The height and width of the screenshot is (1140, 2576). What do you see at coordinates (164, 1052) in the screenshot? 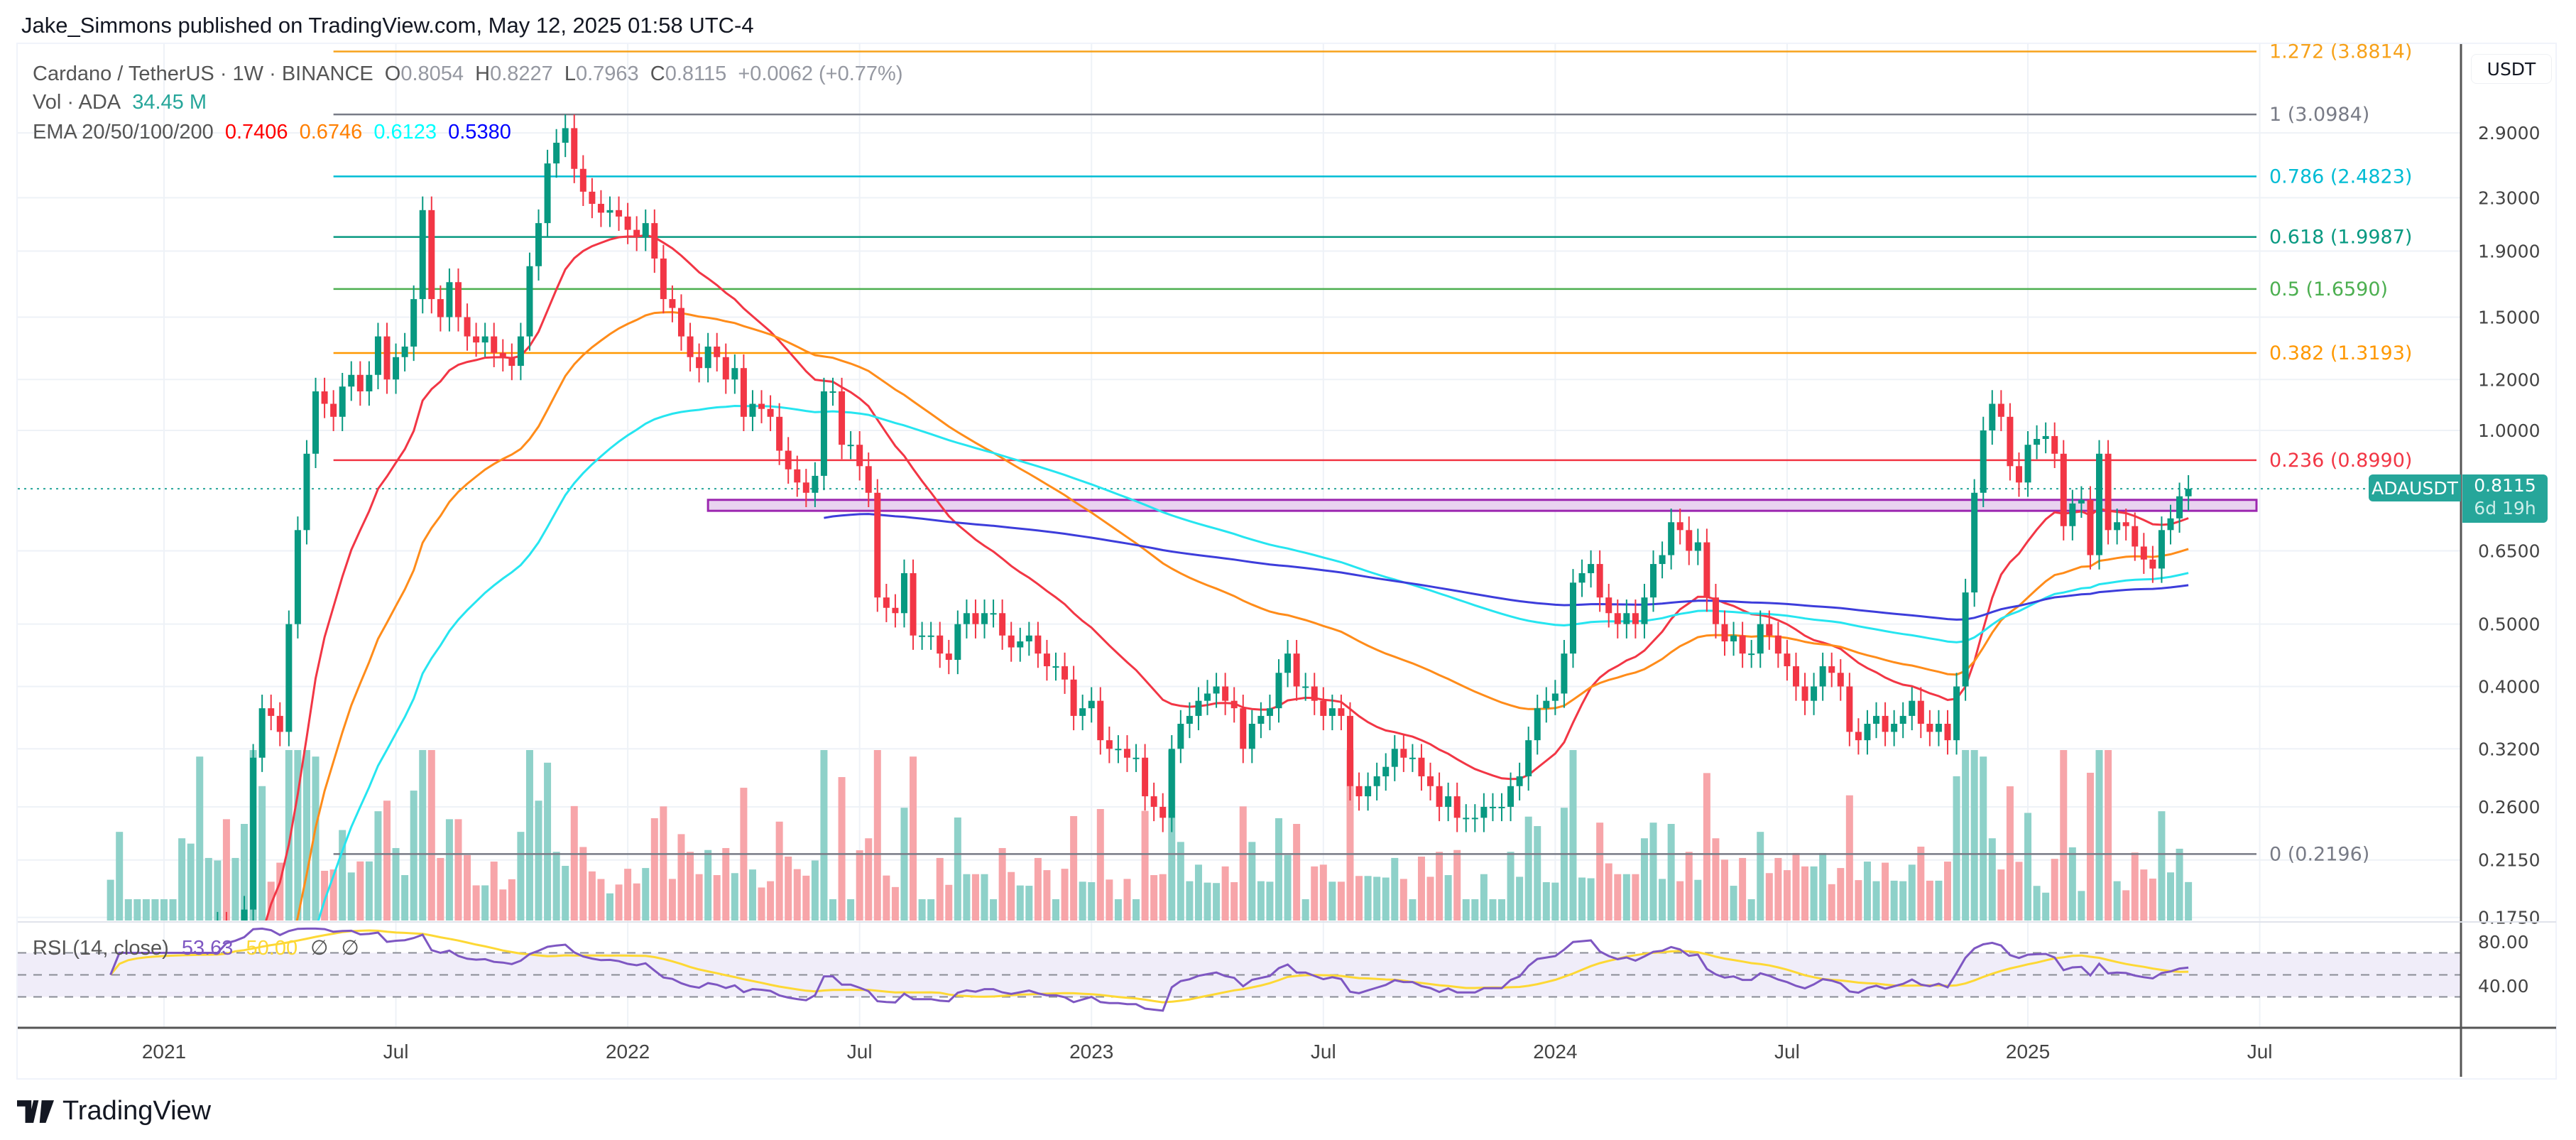
I see `time-tick-label: 2021` at bounding box center [164, 1052].